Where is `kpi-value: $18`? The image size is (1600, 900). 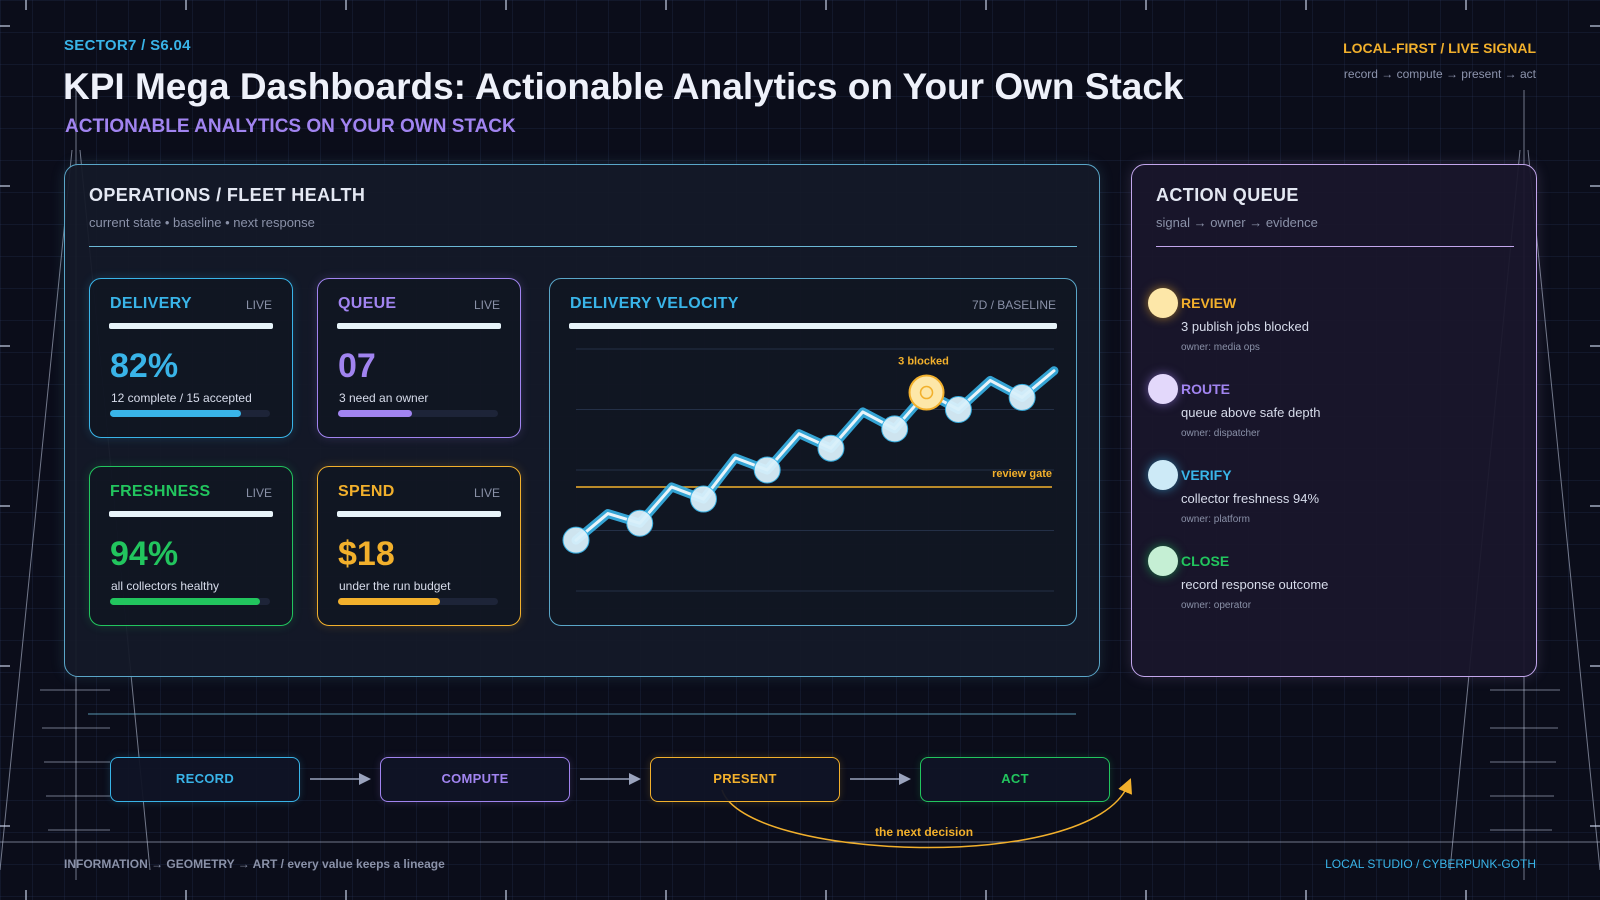
kpi-value: $18 is located at coordinates (366, 554).